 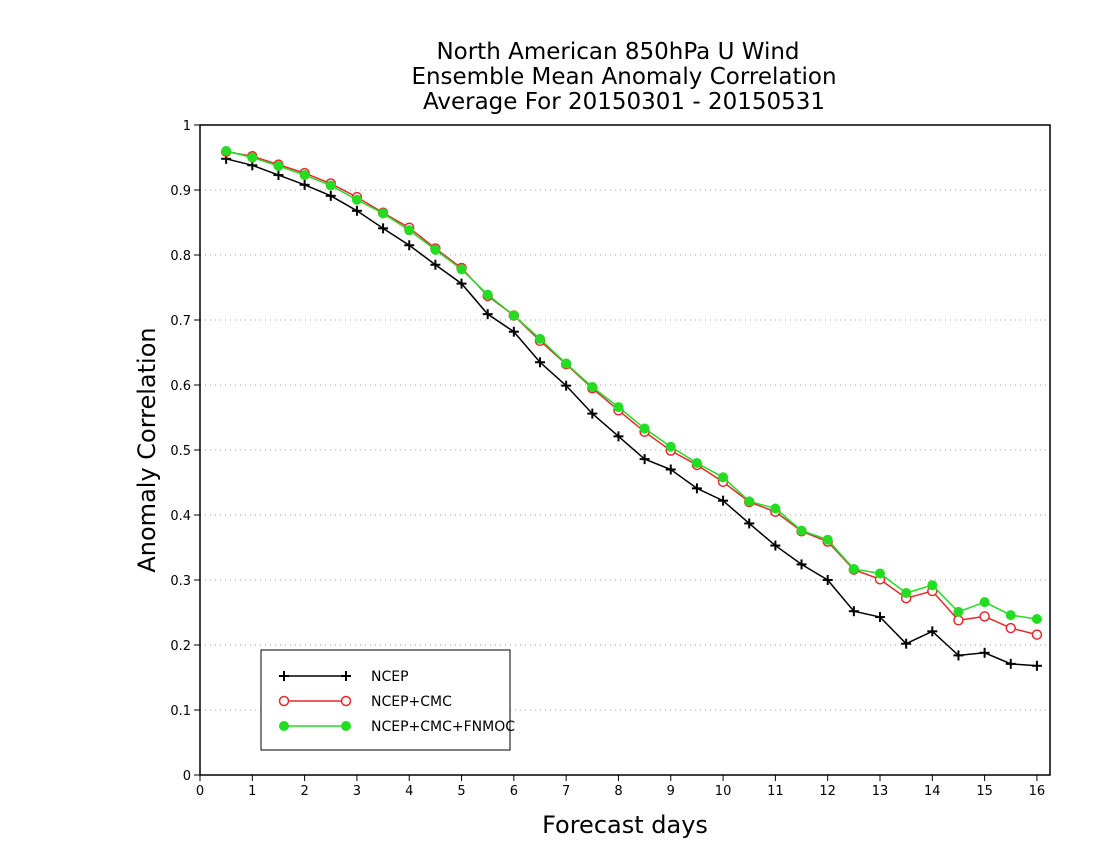 What do you see at coordinates (180, 321) in the screenshot?
I see `y-tick-label: 0.7` at bounding box center [180, 321].